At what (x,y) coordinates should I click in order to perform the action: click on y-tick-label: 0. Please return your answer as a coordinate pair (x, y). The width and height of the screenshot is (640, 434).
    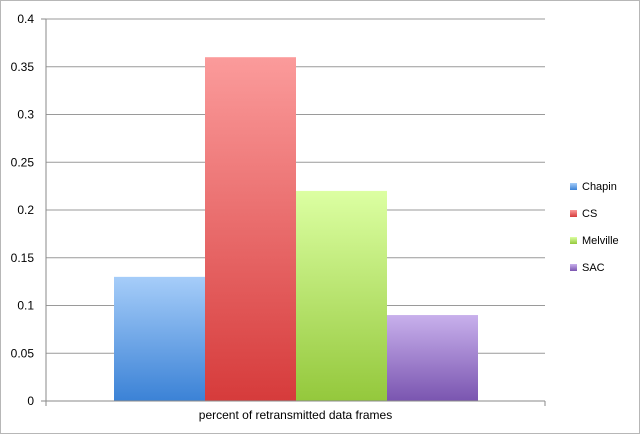
    Looking at the image, I should click on (30, 401).